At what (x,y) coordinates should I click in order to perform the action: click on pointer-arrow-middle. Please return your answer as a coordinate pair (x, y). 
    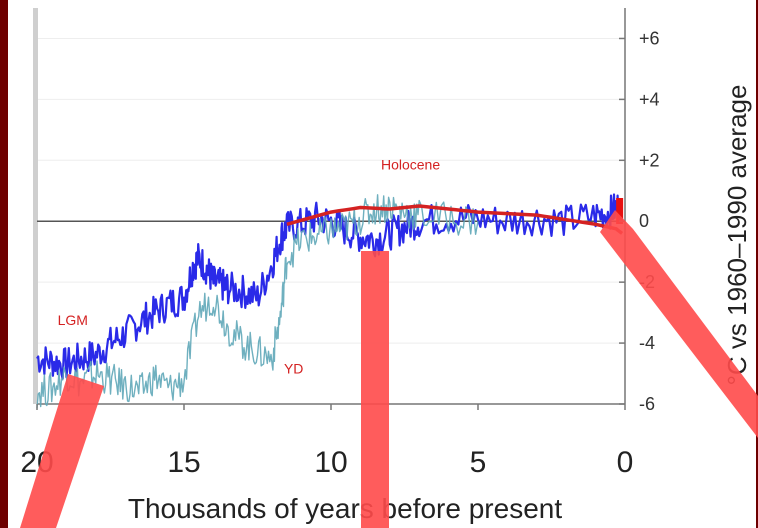
    Looking at the image, I should click on (375, 389).